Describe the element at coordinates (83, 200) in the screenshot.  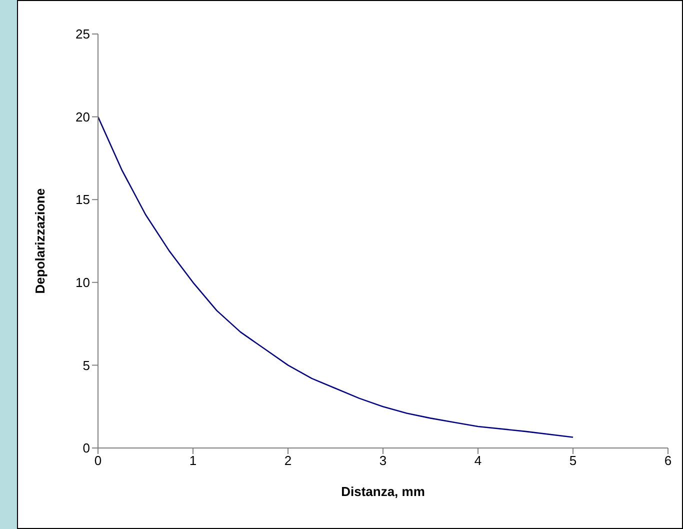
I see `y-tick-label: 15` at that location.